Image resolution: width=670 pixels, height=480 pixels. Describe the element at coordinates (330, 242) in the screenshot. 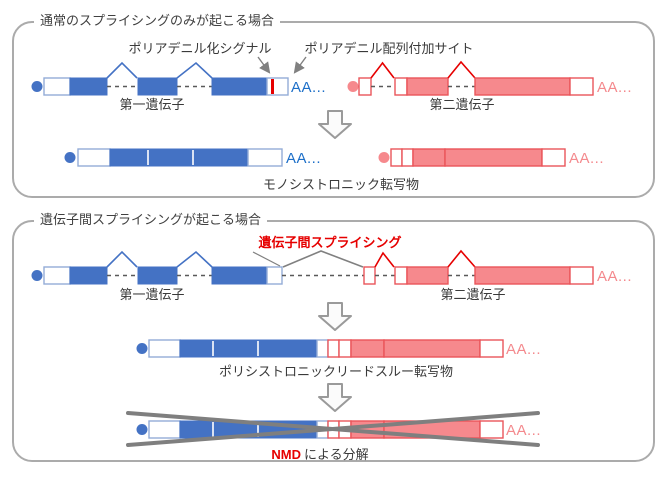

I see `intergenic-splicing-label: 遺伝子間スプライシング` at that location.